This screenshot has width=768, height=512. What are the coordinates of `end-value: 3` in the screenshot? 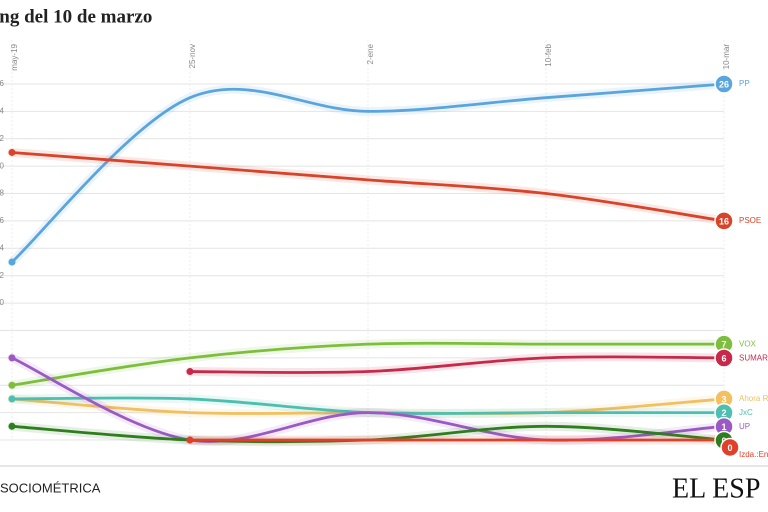 It's located at (723, 399).